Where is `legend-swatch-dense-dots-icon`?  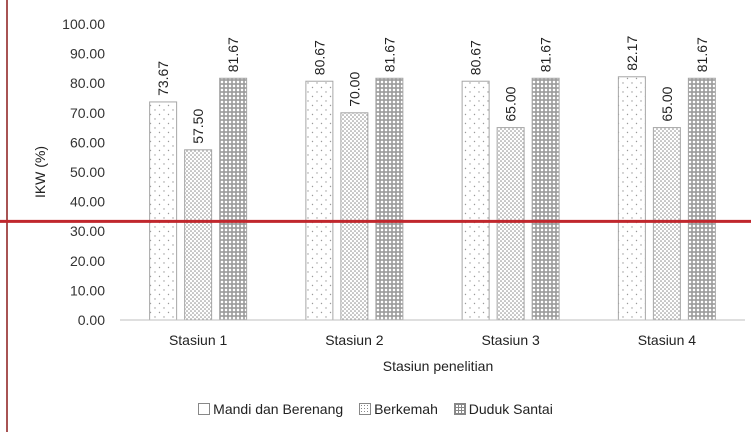
legend-swatch-dense-dots-icon is located at coordinates (365, 409).